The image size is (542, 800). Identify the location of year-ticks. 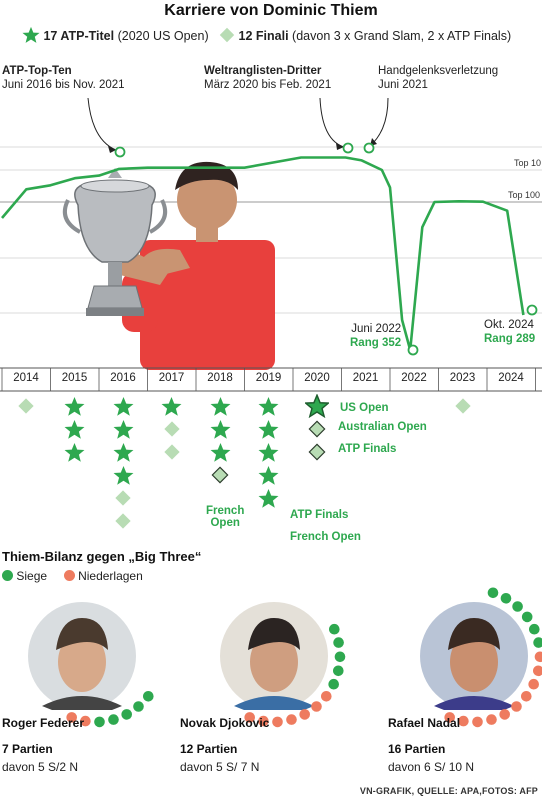
(268, 379).